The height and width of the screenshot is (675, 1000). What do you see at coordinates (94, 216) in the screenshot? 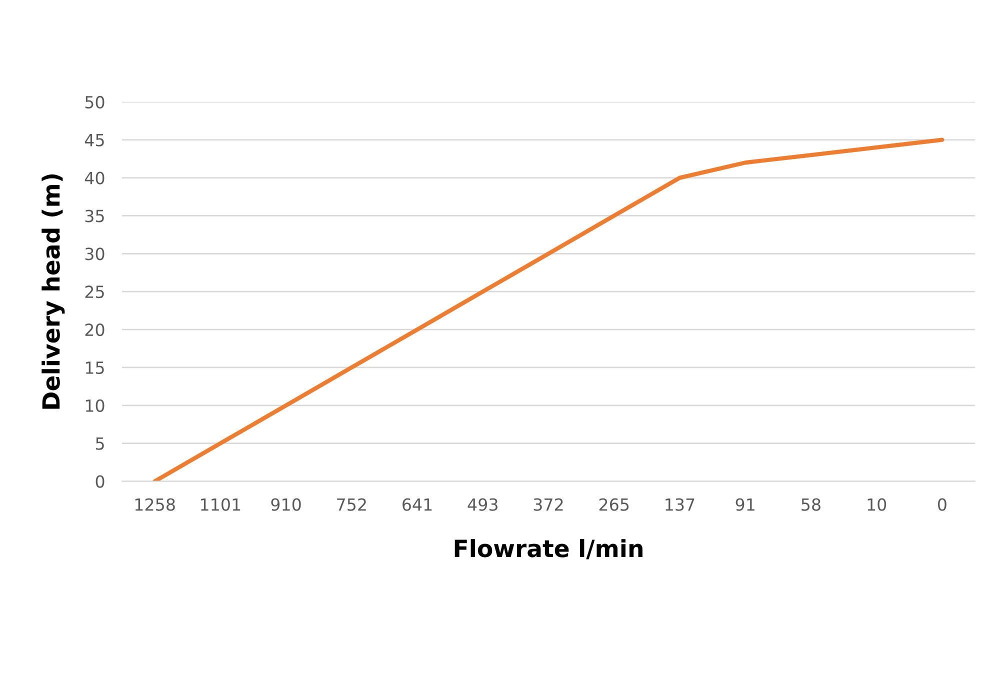
I see `y-tick-label: 35` at bounding box center [94, 216].